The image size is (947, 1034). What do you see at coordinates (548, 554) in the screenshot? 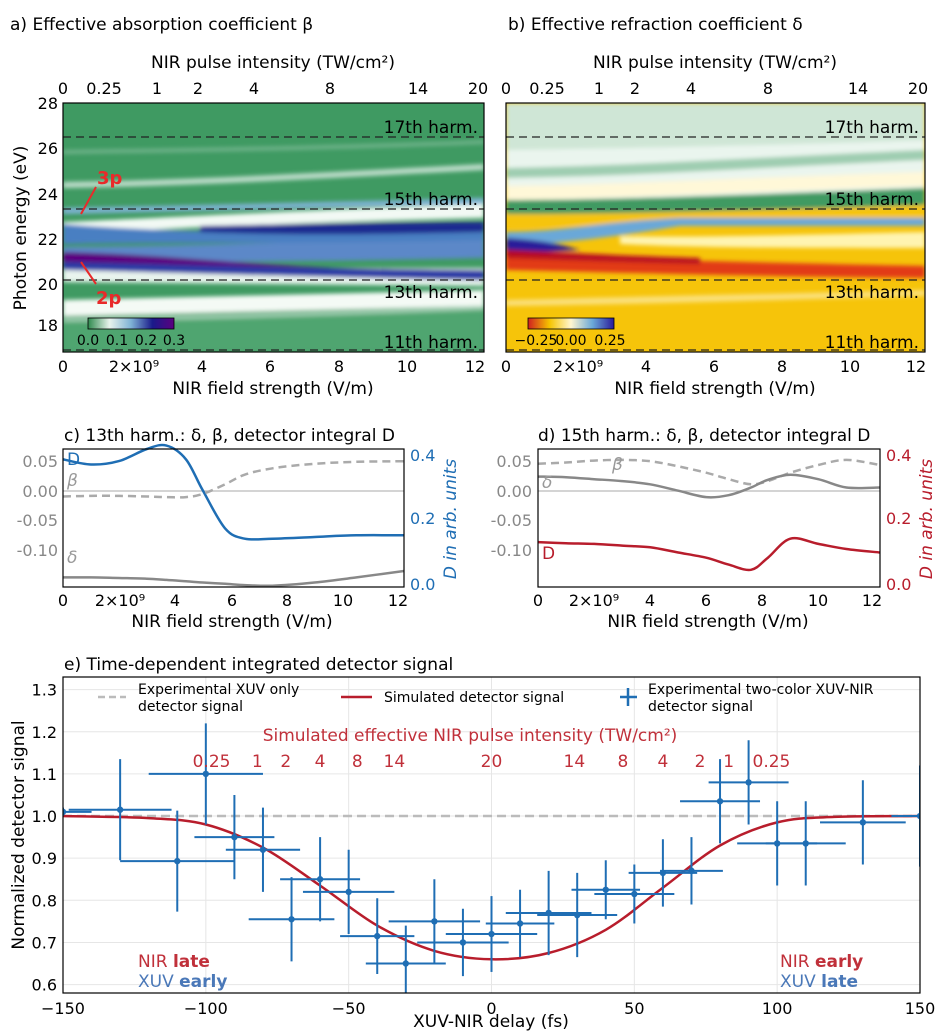
I see `d-label-D: D` at bounding box center [548, 554].